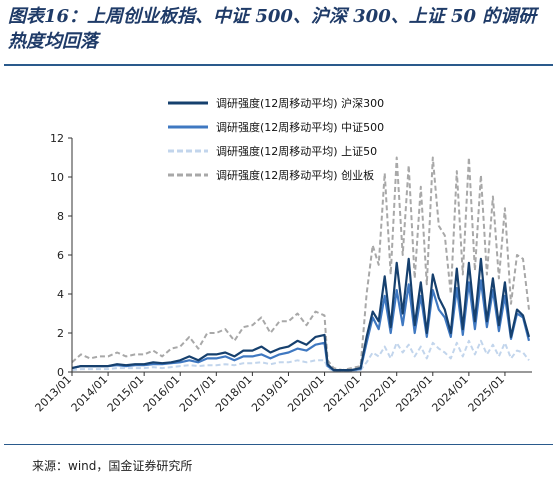  I want to click on legend-label-0: 调研强度(12周移动平均) 沪深300, so click(300, 103).